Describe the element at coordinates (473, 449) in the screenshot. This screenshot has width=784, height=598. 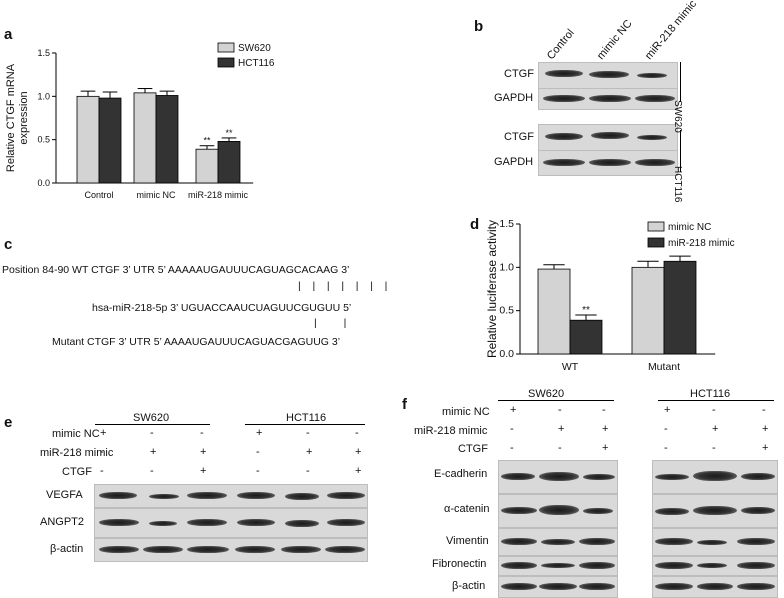
I see `blot-f-cond-ctgf: CTGF` at that location.